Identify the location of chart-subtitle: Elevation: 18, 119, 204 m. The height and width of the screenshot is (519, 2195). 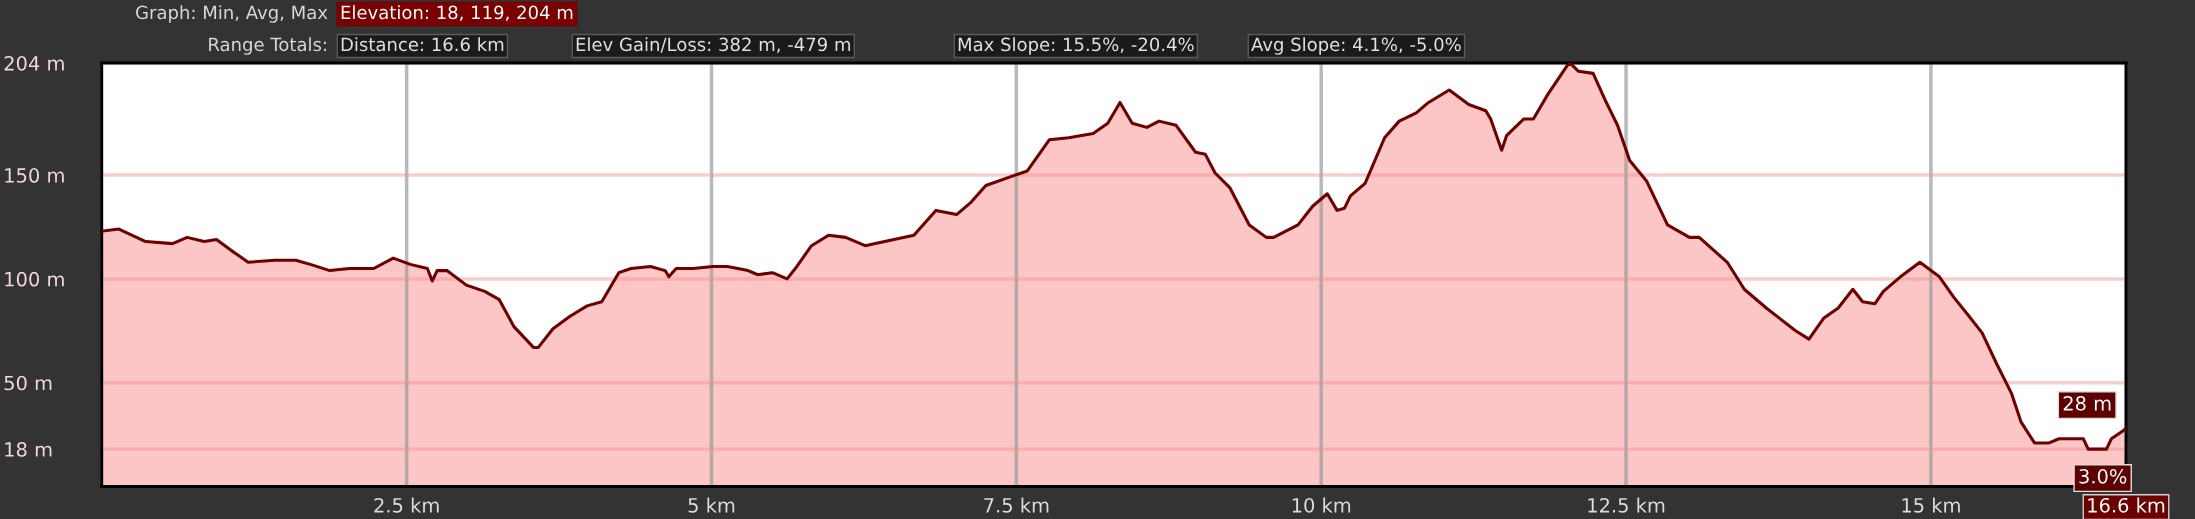
(457, 13).